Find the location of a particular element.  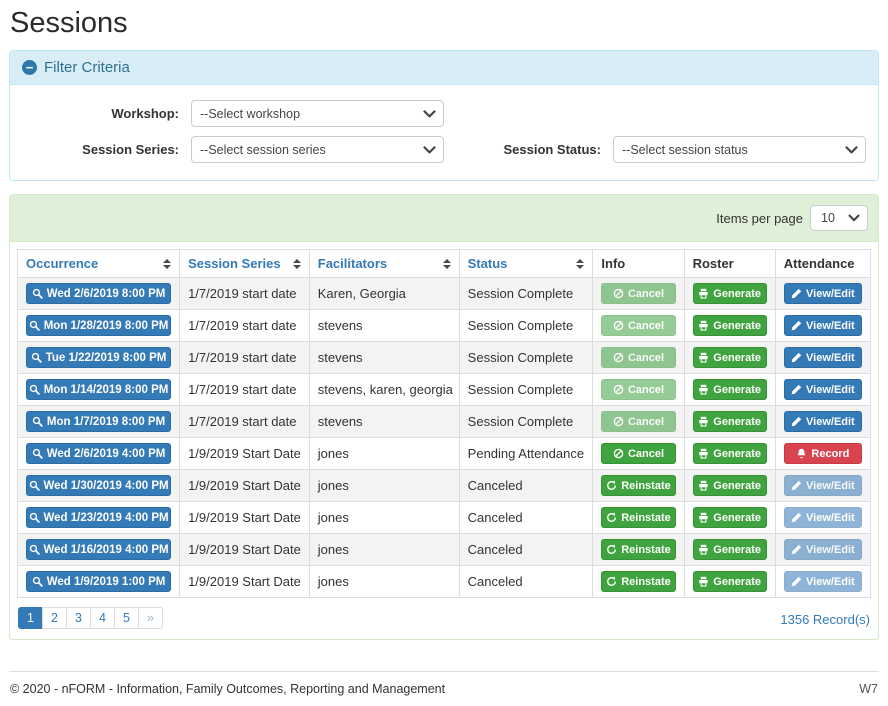

attendance-action-button: Record is located at coordinates (822, 453).